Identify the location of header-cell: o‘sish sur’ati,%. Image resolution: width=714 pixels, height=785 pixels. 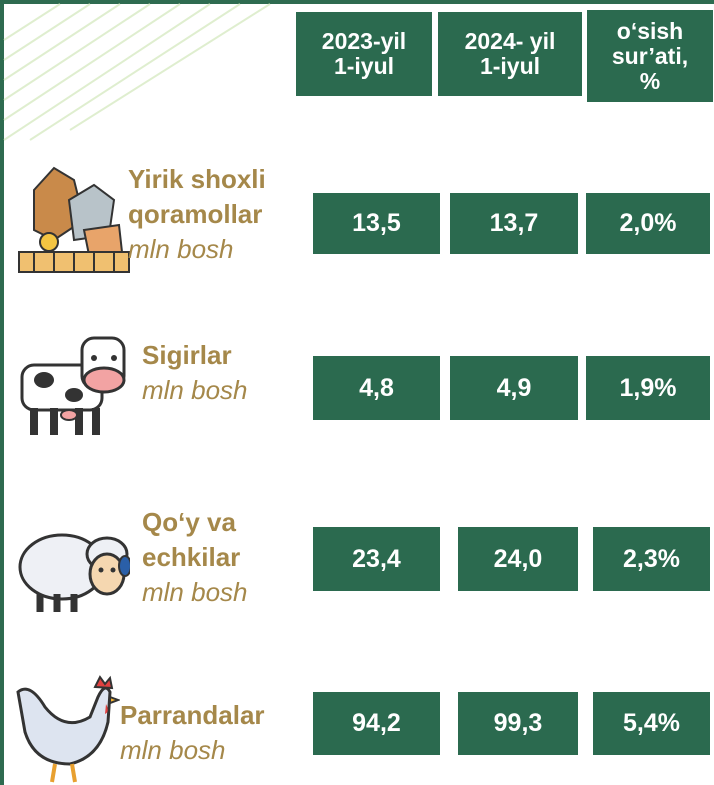
(650, 56).